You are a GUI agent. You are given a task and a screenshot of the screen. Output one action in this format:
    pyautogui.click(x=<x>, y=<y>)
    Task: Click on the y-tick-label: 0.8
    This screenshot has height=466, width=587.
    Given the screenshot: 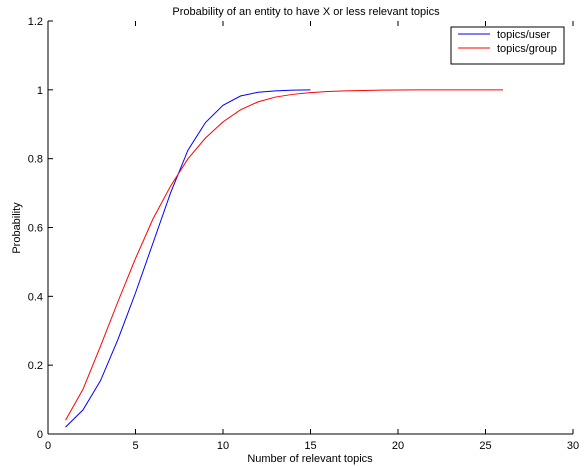 What is the action you would take?
    pyautogui.click(x=35, y=160)
    